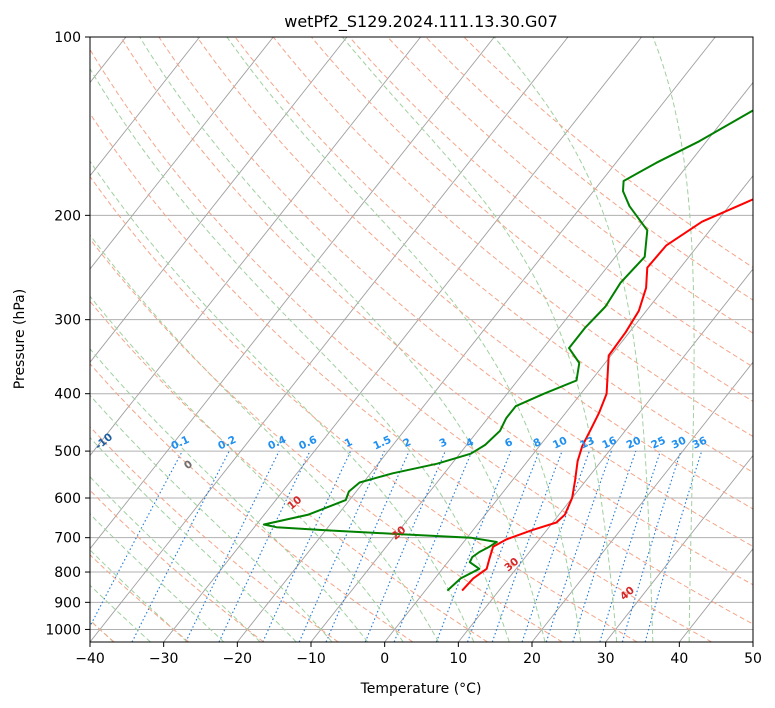  Describe the element at coordinates (67, 452) in the screenshot. I see `y-tick-label: 500` at that location.